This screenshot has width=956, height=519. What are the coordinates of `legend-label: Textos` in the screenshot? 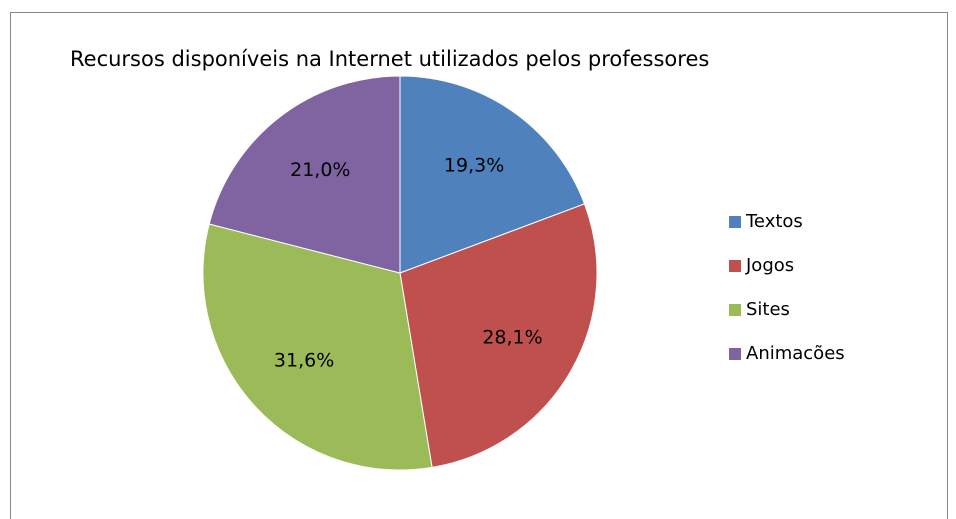 It's located at (774, 221).